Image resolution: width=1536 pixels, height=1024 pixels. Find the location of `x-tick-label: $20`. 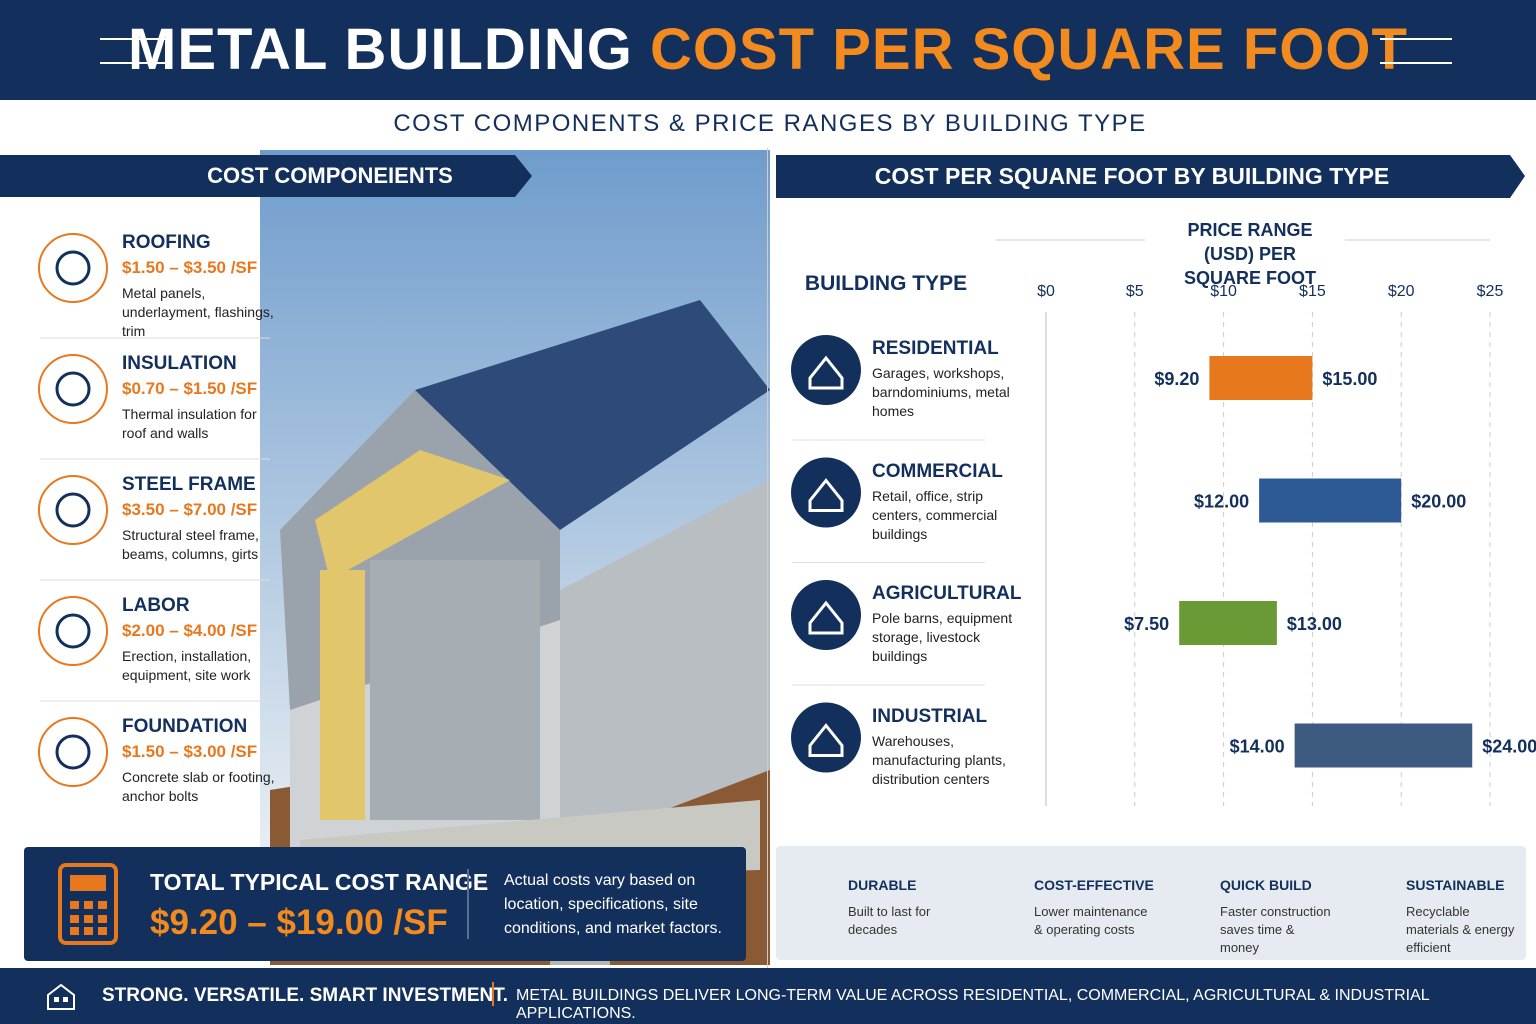

x-tick-label: $20 is located at coordinates (1401, 291).